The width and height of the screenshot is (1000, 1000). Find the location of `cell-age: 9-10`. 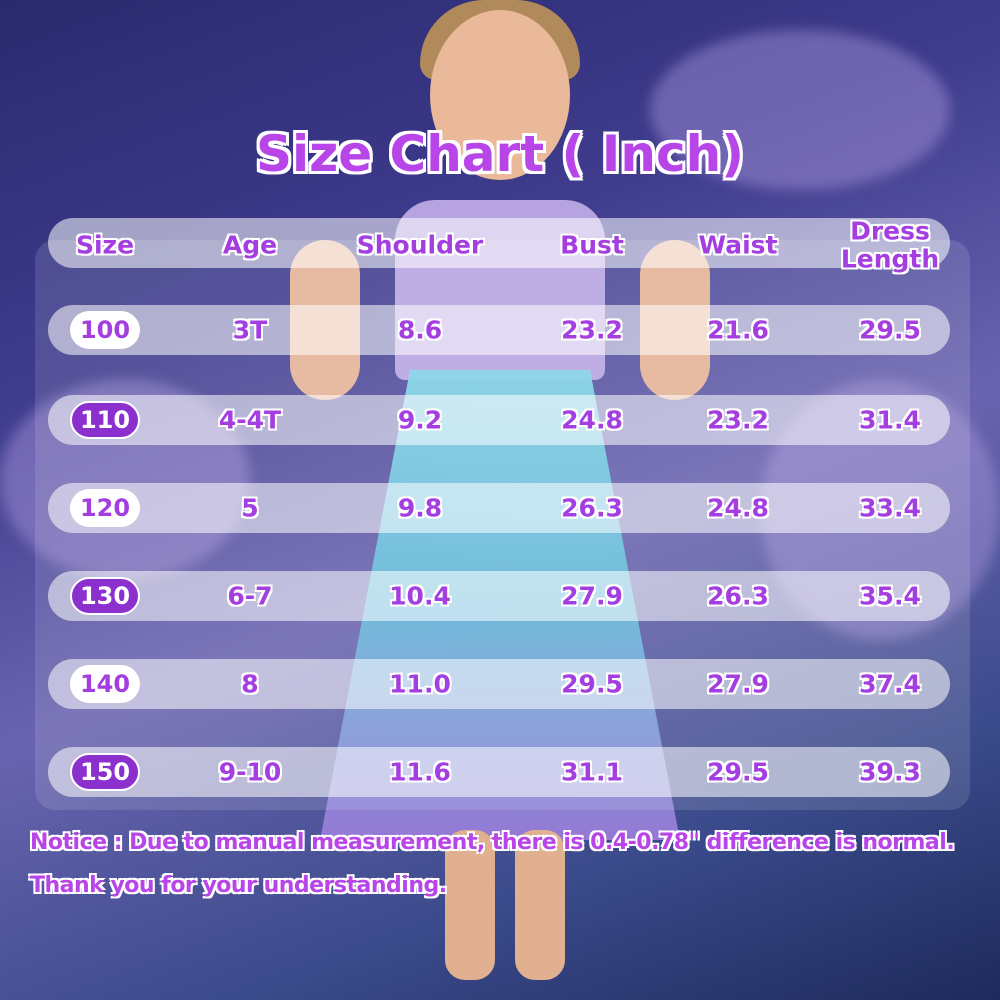

cell-age: 9-10 is located at coordinates (250, 772).